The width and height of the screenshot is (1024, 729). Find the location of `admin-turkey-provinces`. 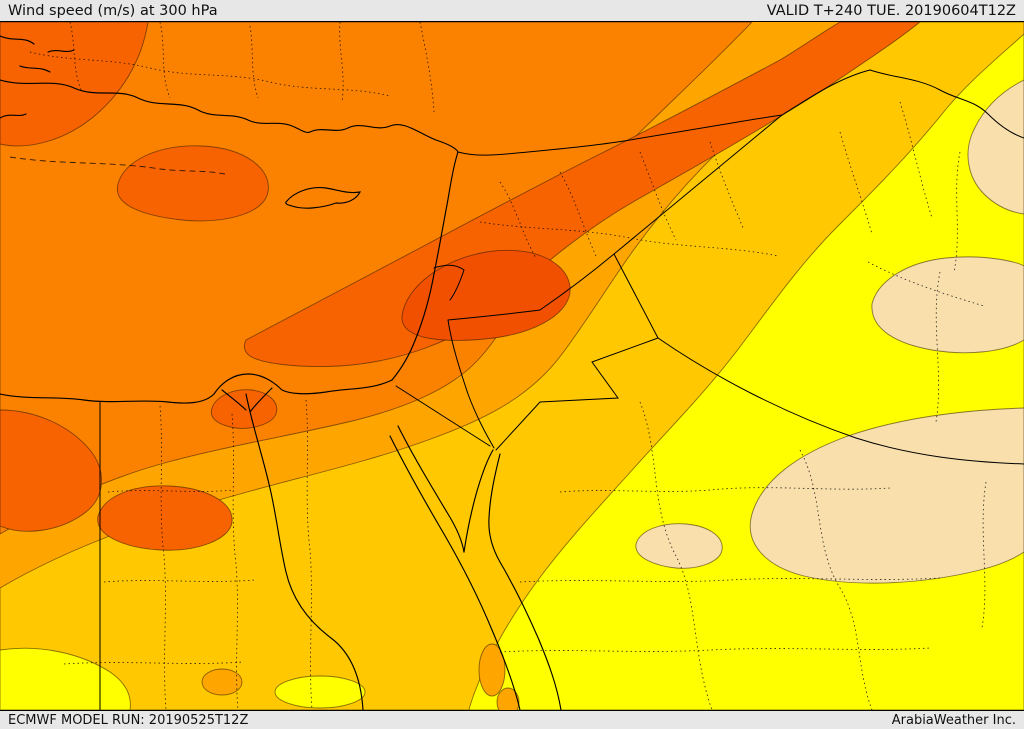

admin-turkey-provinces is located at coordinates (232, 67).